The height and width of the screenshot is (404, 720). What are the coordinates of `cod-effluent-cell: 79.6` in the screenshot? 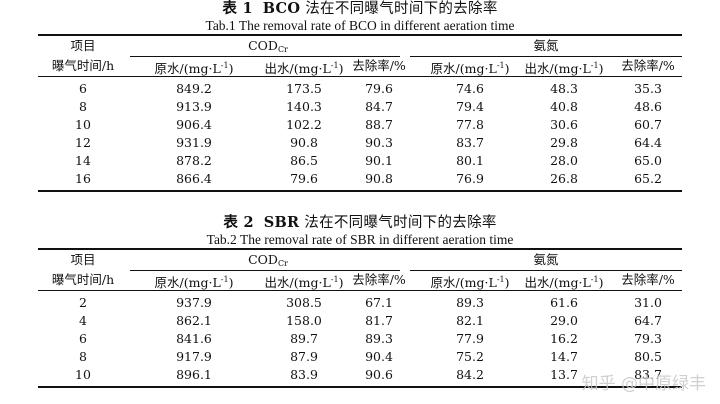 It's located at (304, 178).